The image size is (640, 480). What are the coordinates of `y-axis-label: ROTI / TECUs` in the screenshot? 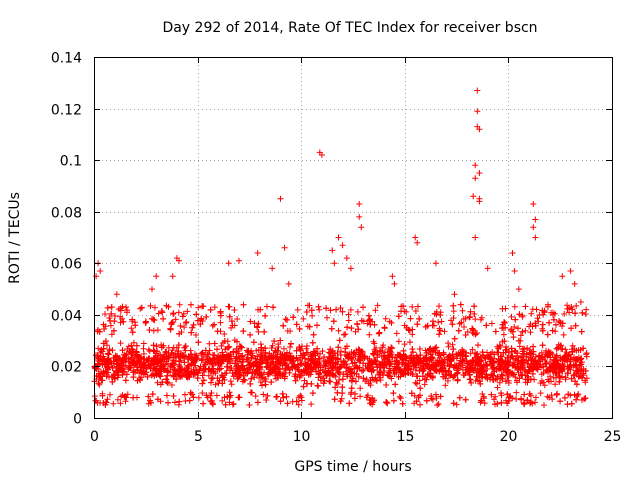 It's located at (15, 238).